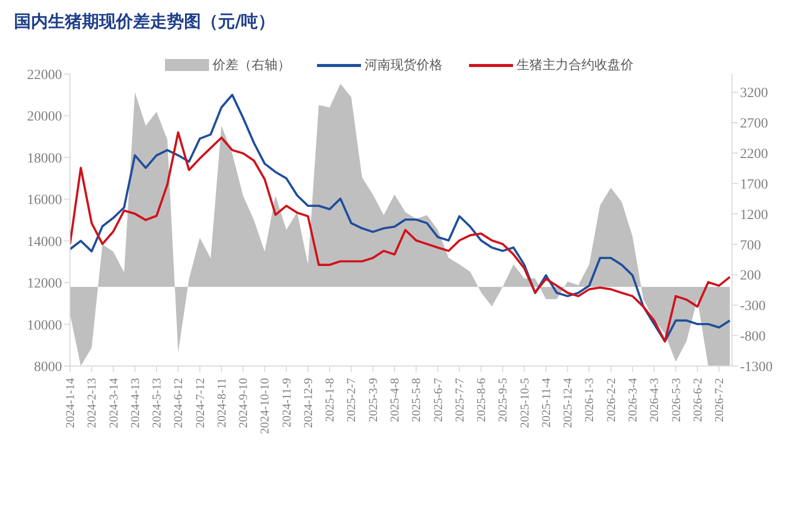 This screenshot has height=510, width=800. I want to click on x-tick-label: 2024-7-12, so click(199, 403).